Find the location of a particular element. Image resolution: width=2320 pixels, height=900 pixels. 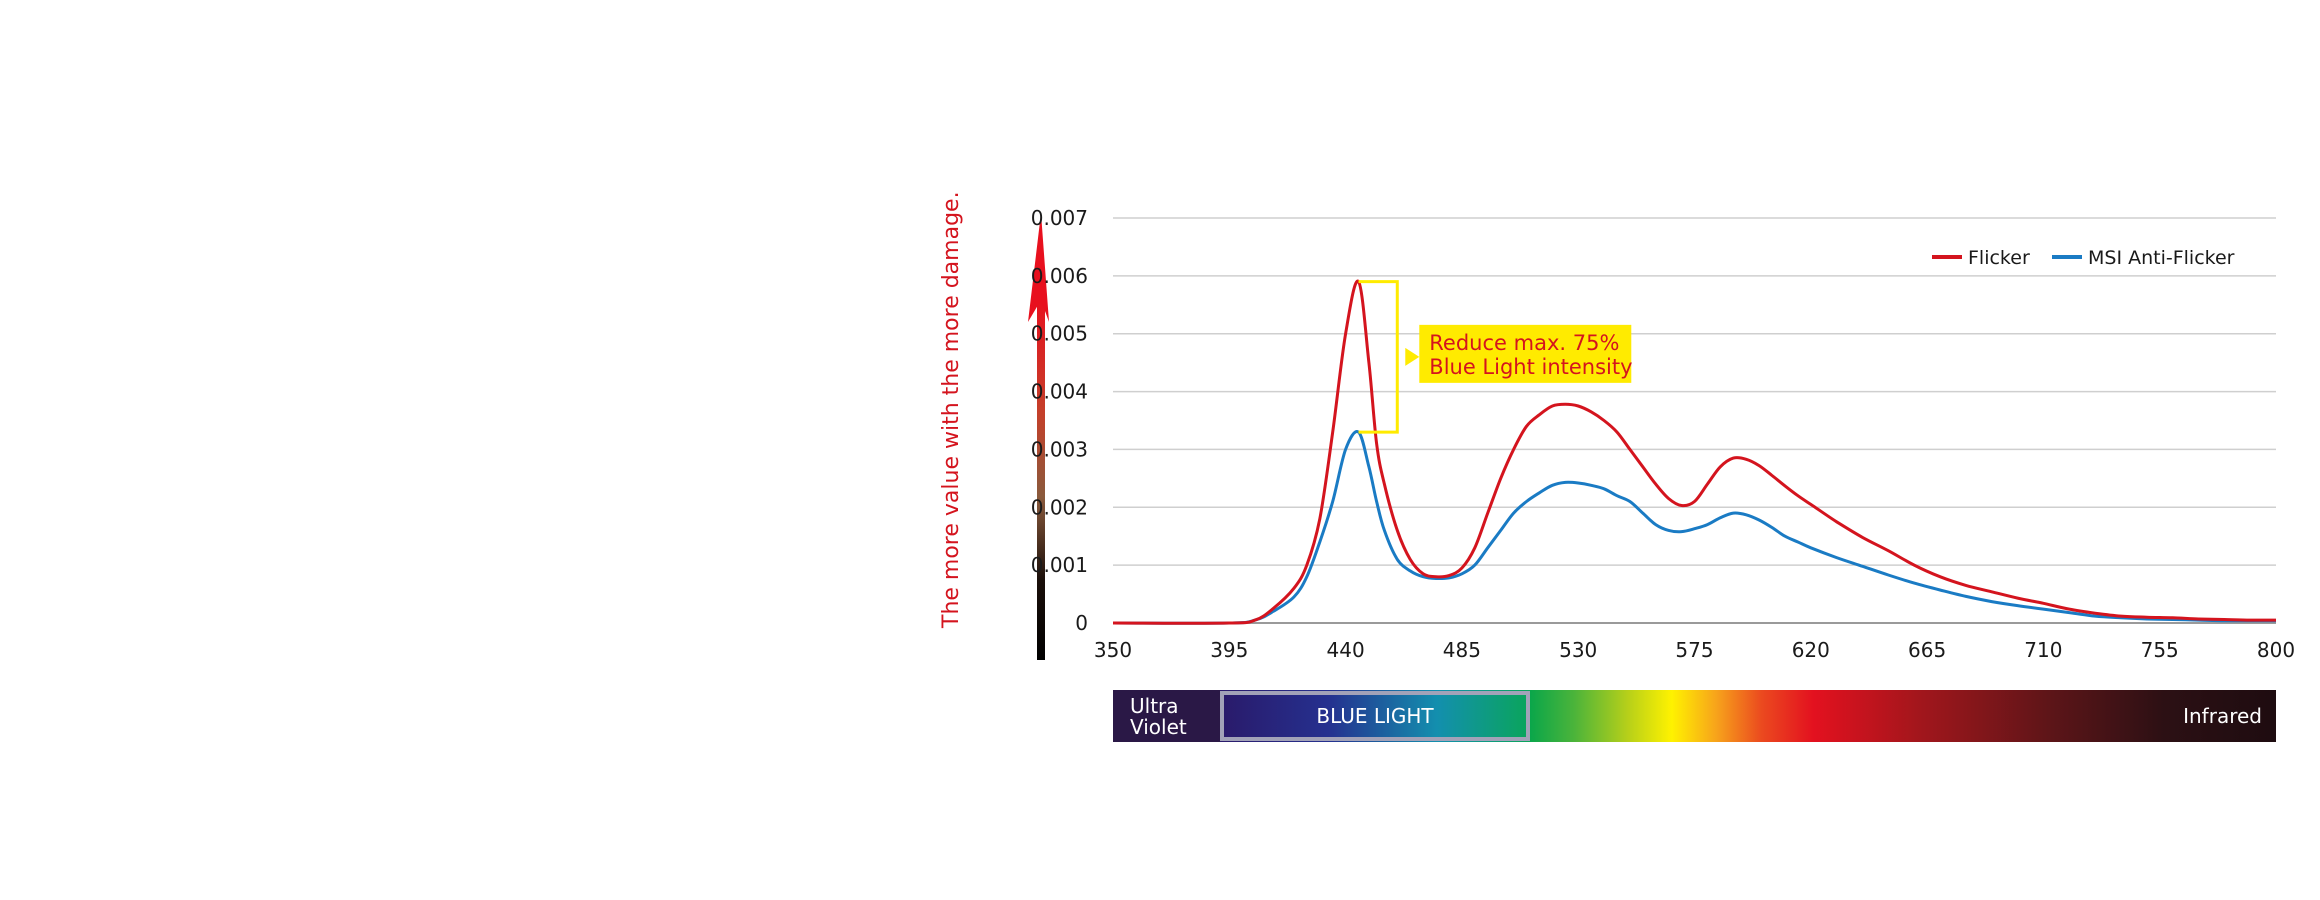

damage-arrow is located at coordinates (1038, 436).